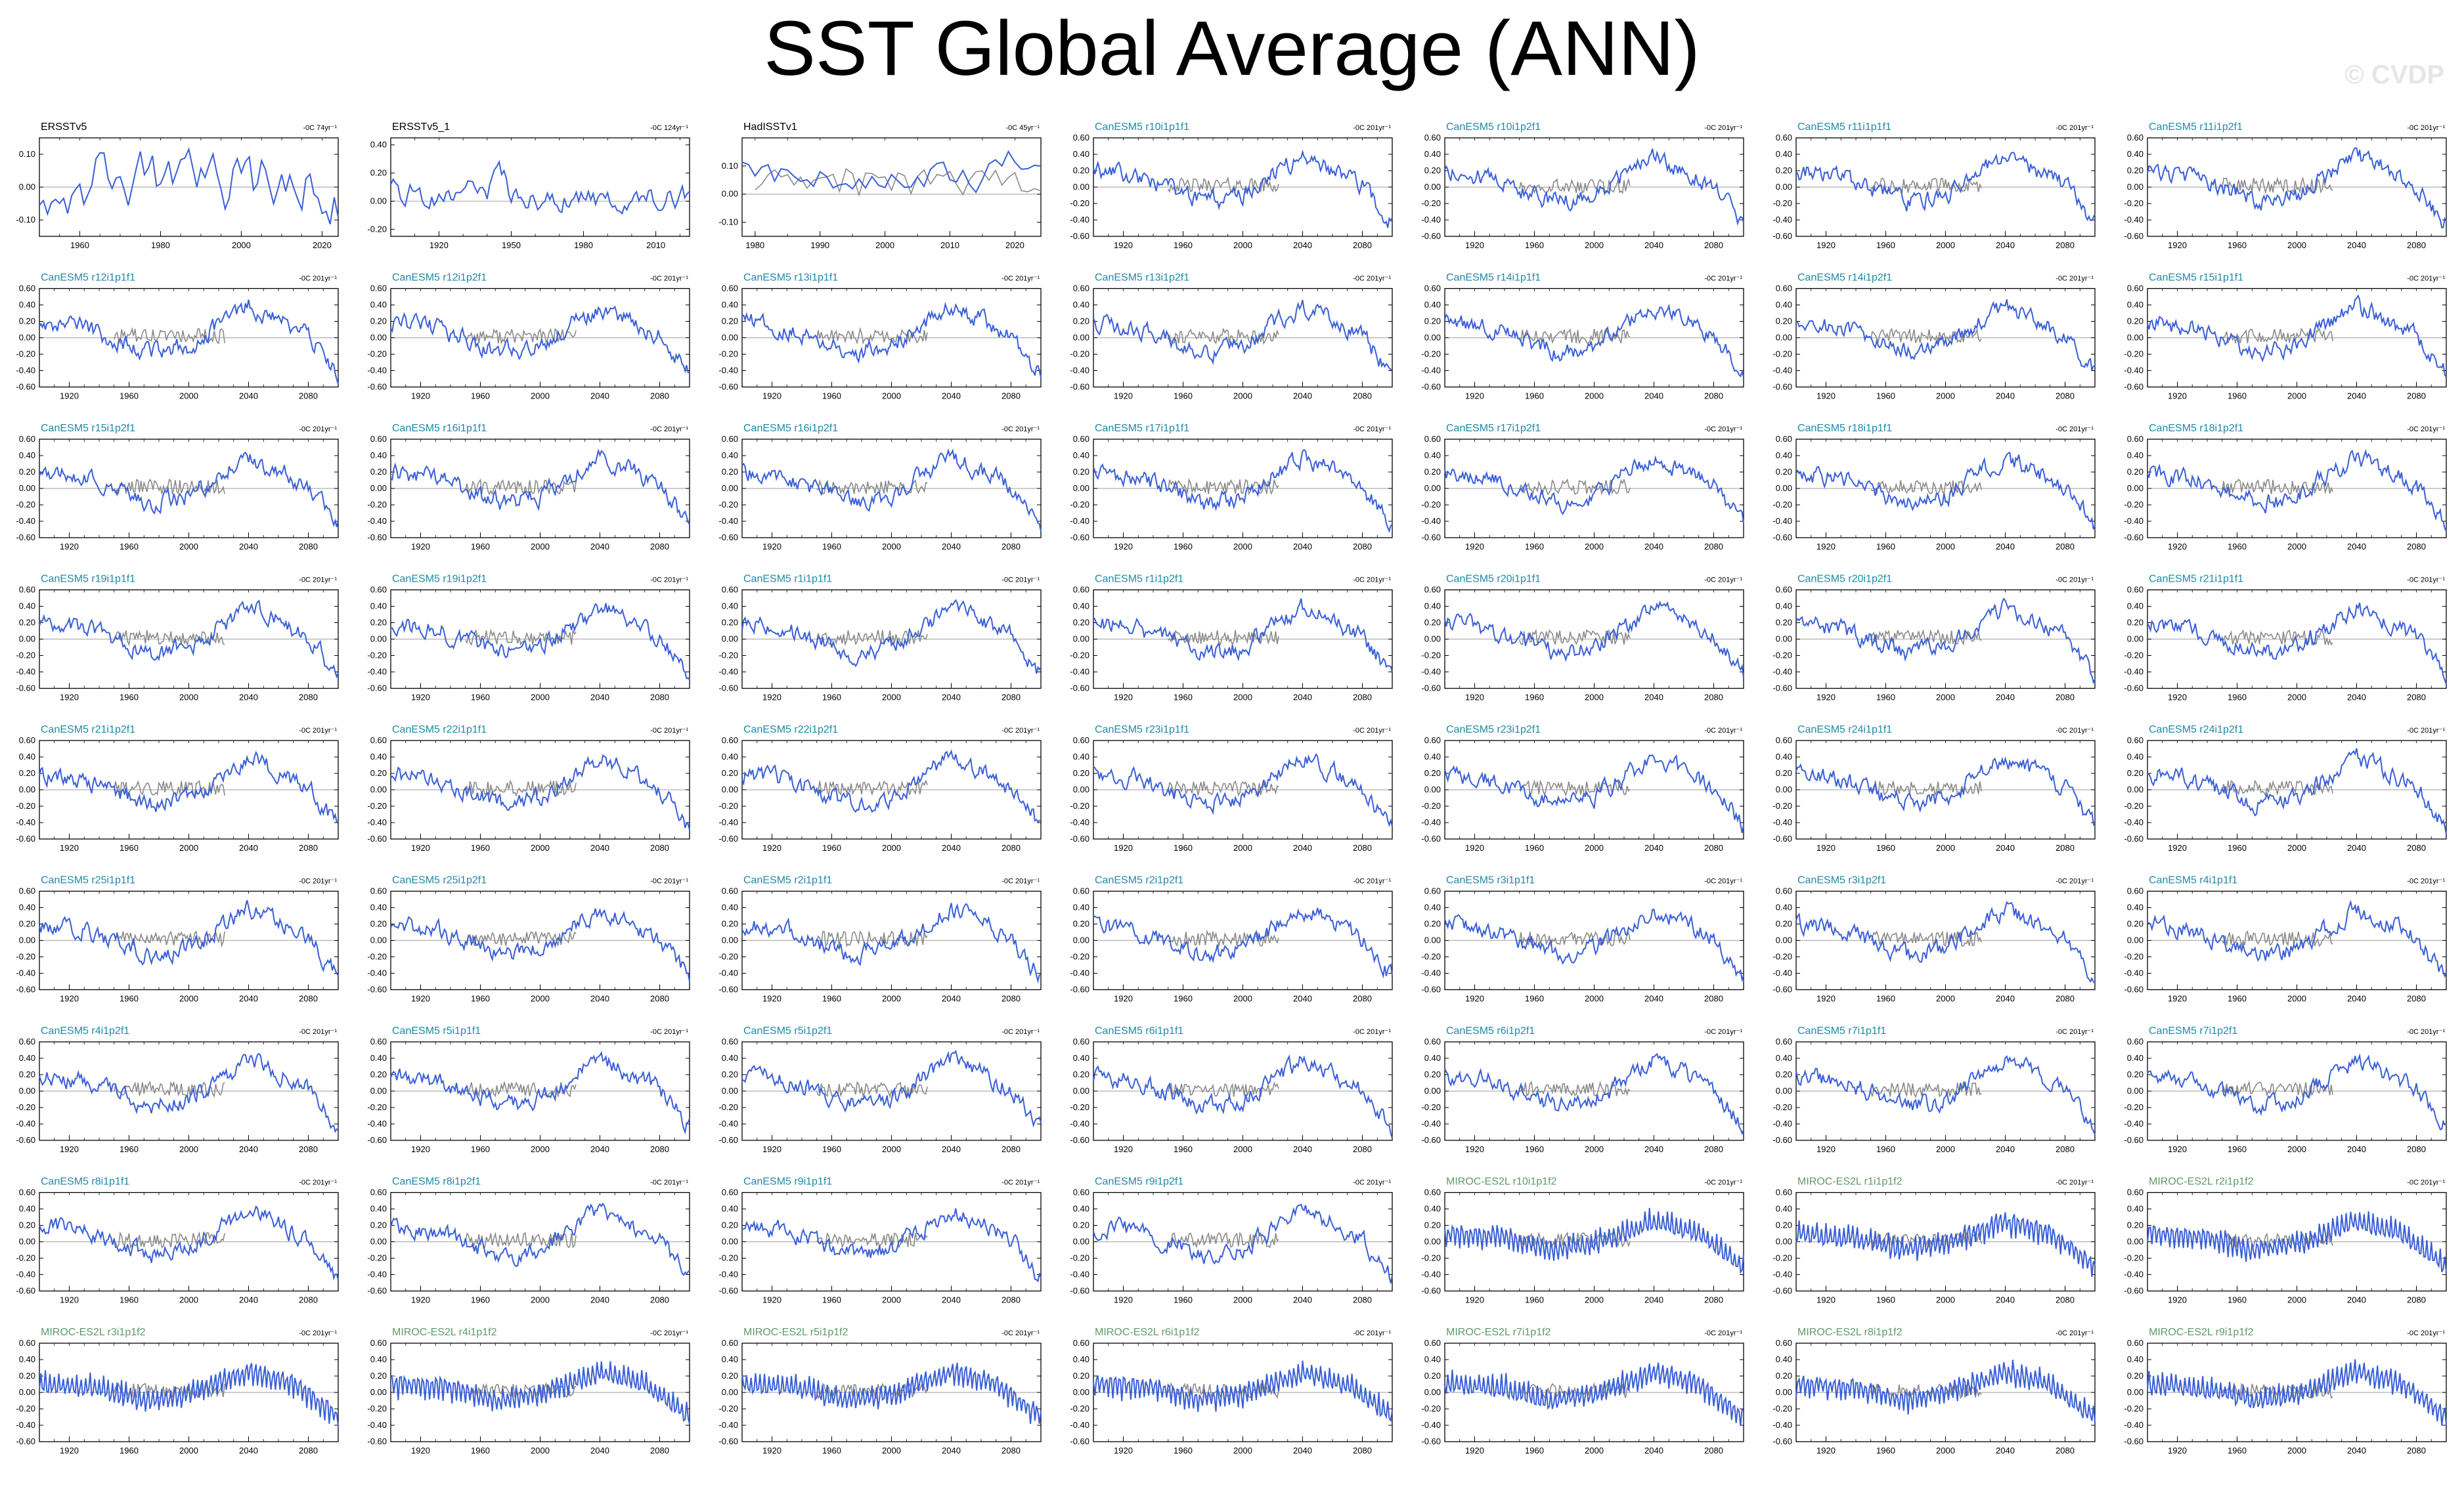 The image size is (2464, 1485). What do you see at coordinates (1494, 729) in the screenshot?
I see `panel-title: CanESM5 r23i1p2f1` at bounding box center [1494, 729].